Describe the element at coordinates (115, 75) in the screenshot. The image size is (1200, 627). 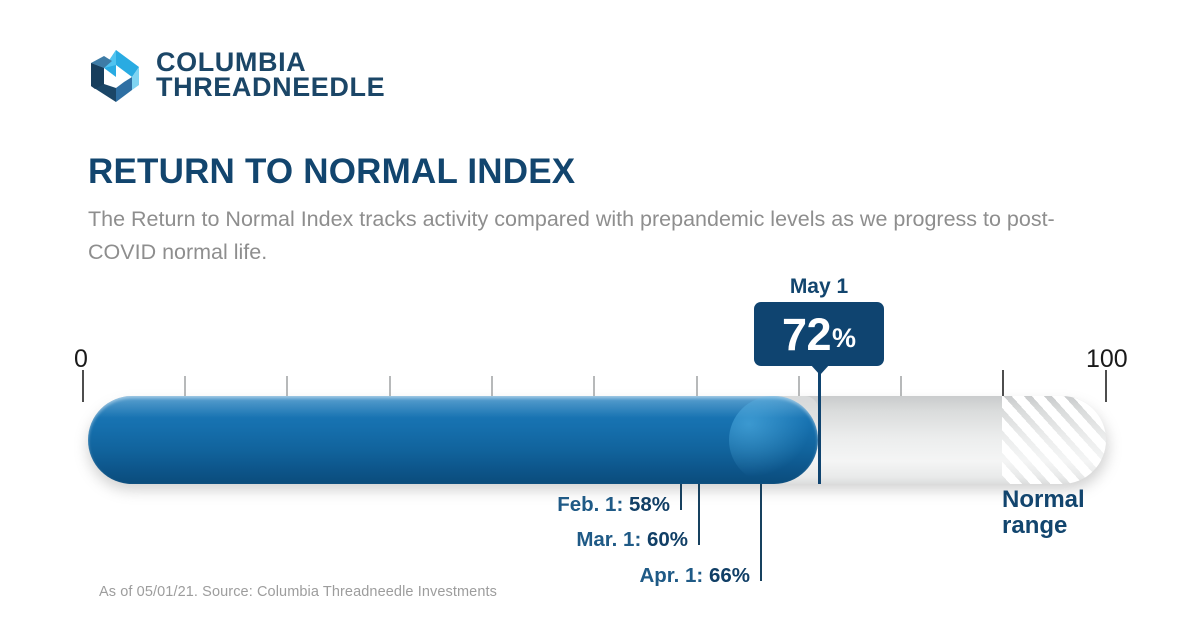
I see `columbia-threadneedle-logo-icon` at that location.